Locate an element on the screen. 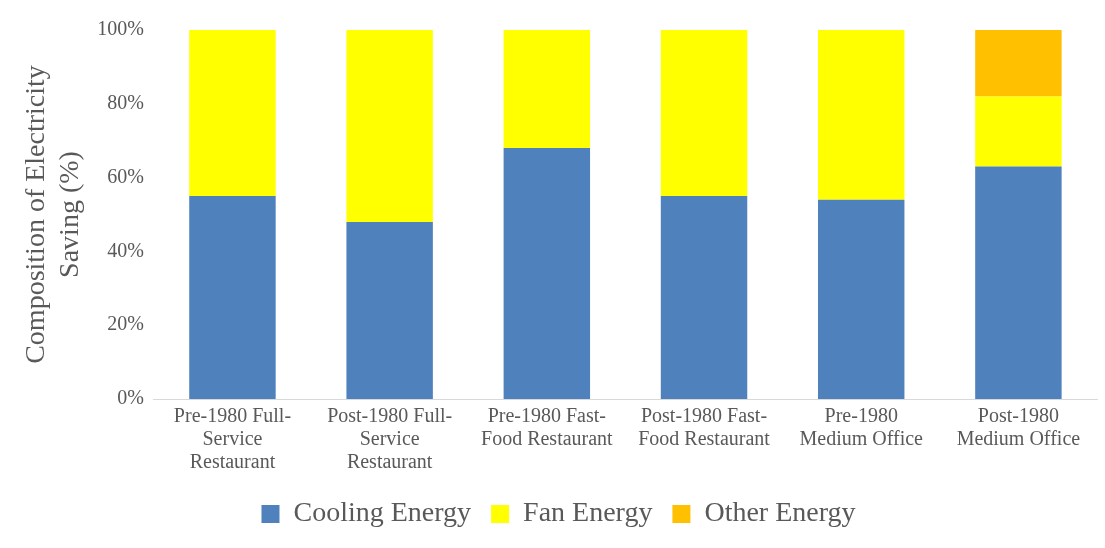 Image resolution: width=1105 pixels, height=548 pixels. y-axis-title: Composition of Electricity Saving (%) is located at coordinates (51, 214).